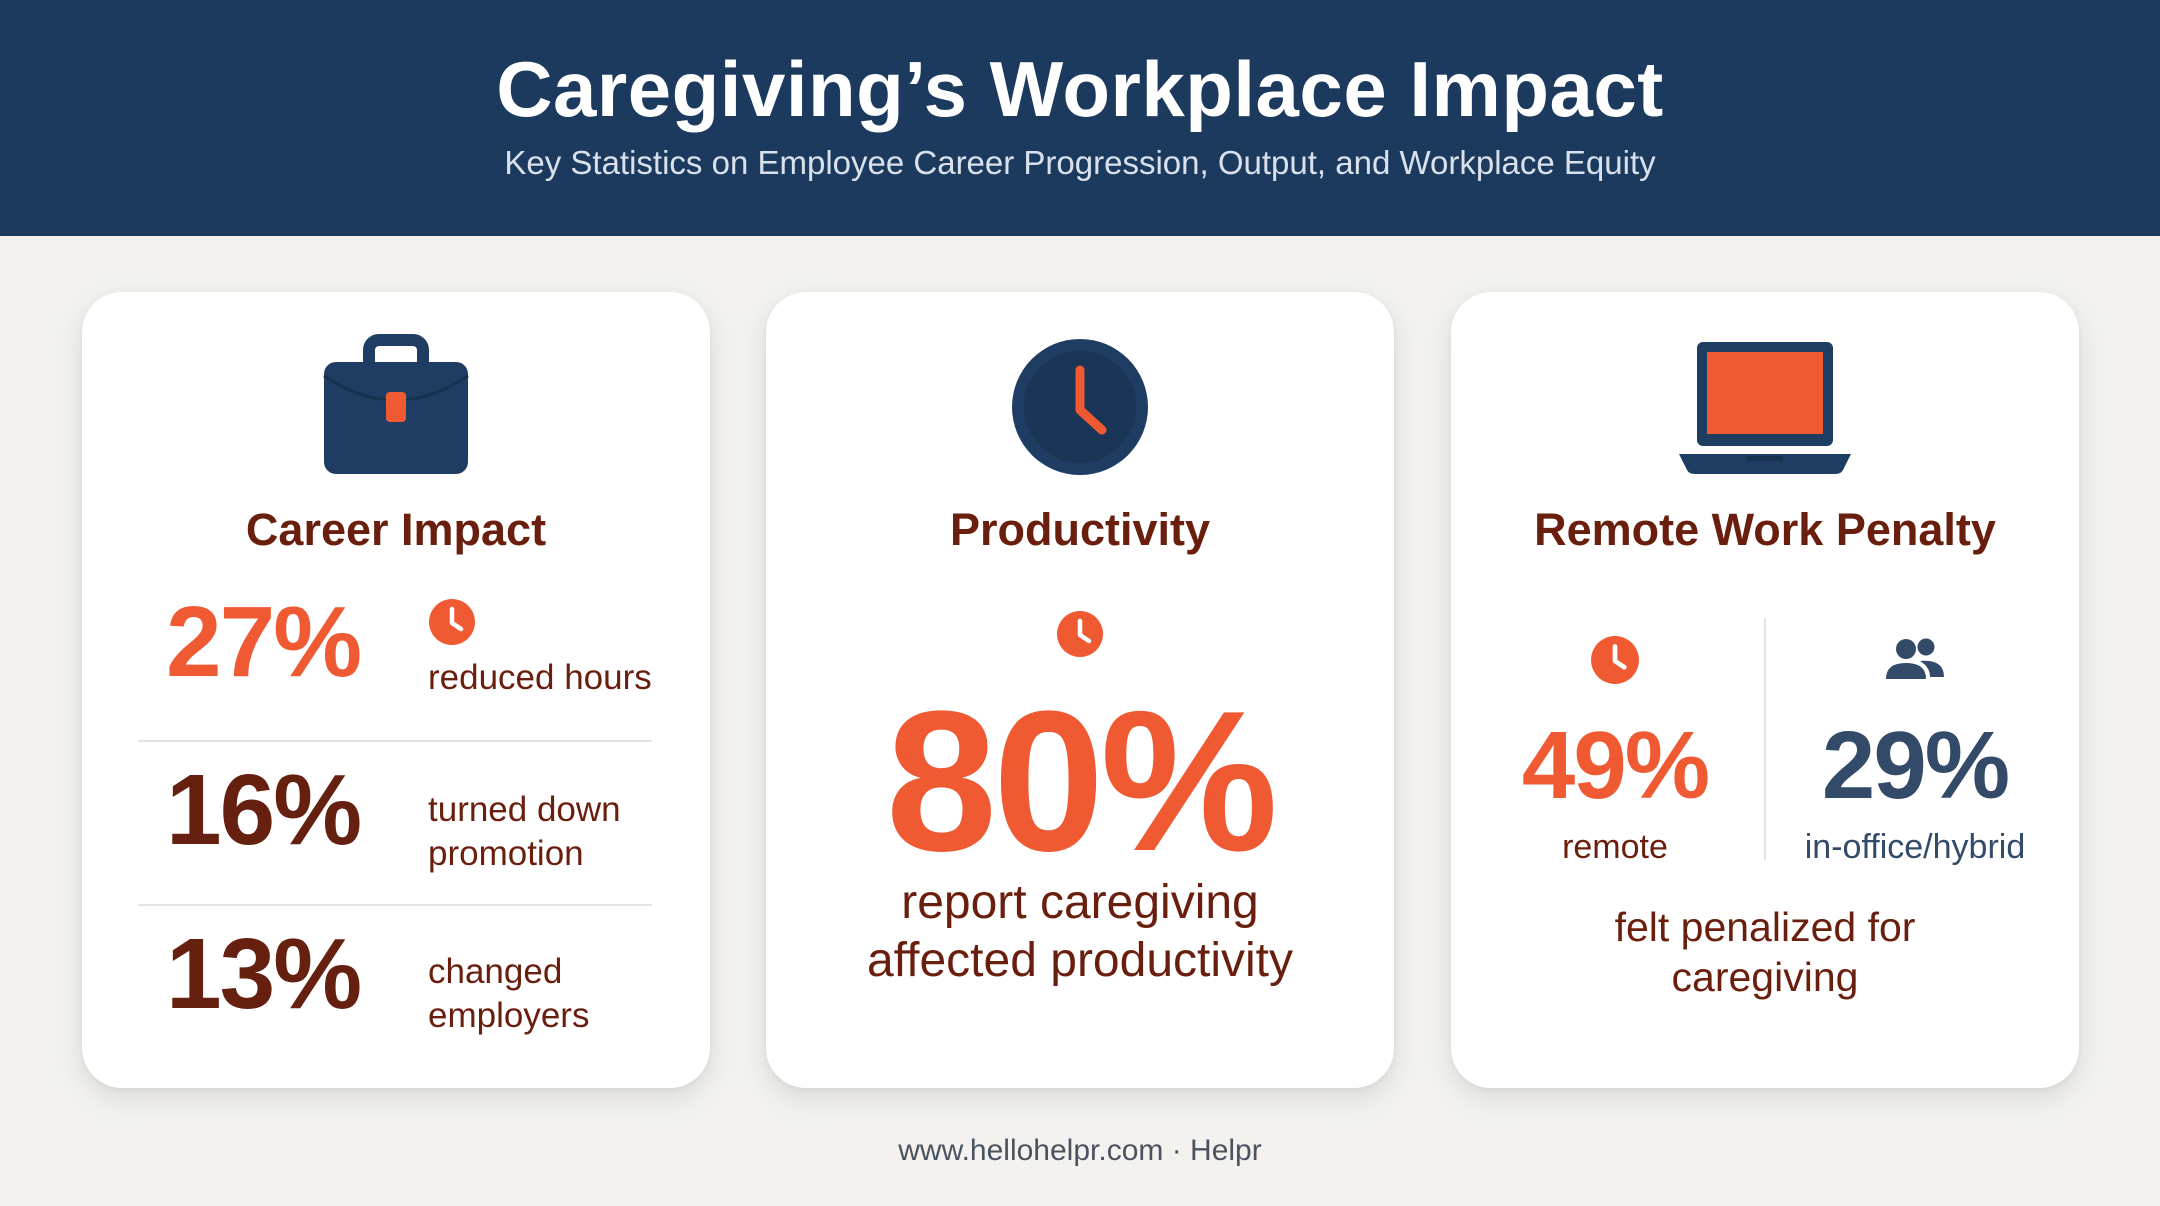  I want to click on remote-work-title: Remote Work Penalty, so click(1765, 529).